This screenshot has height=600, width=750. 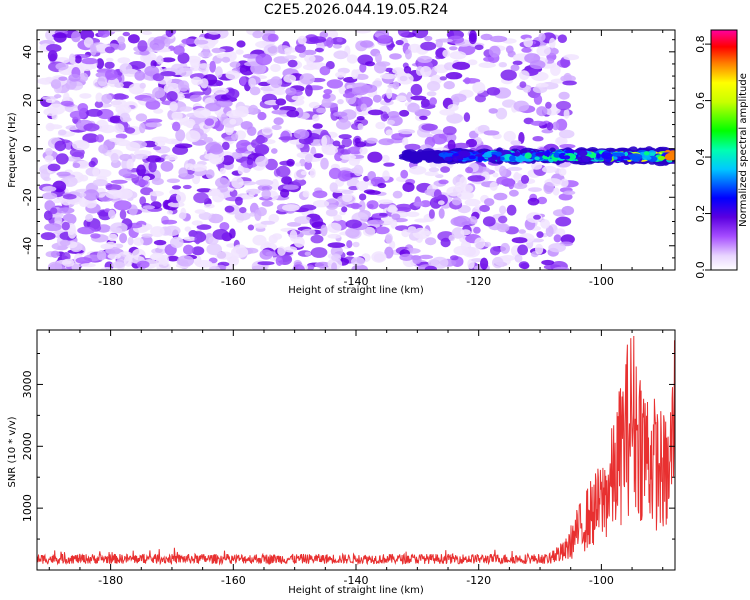 I want to click on colorbar-gradient, so click(x=724, y=150).